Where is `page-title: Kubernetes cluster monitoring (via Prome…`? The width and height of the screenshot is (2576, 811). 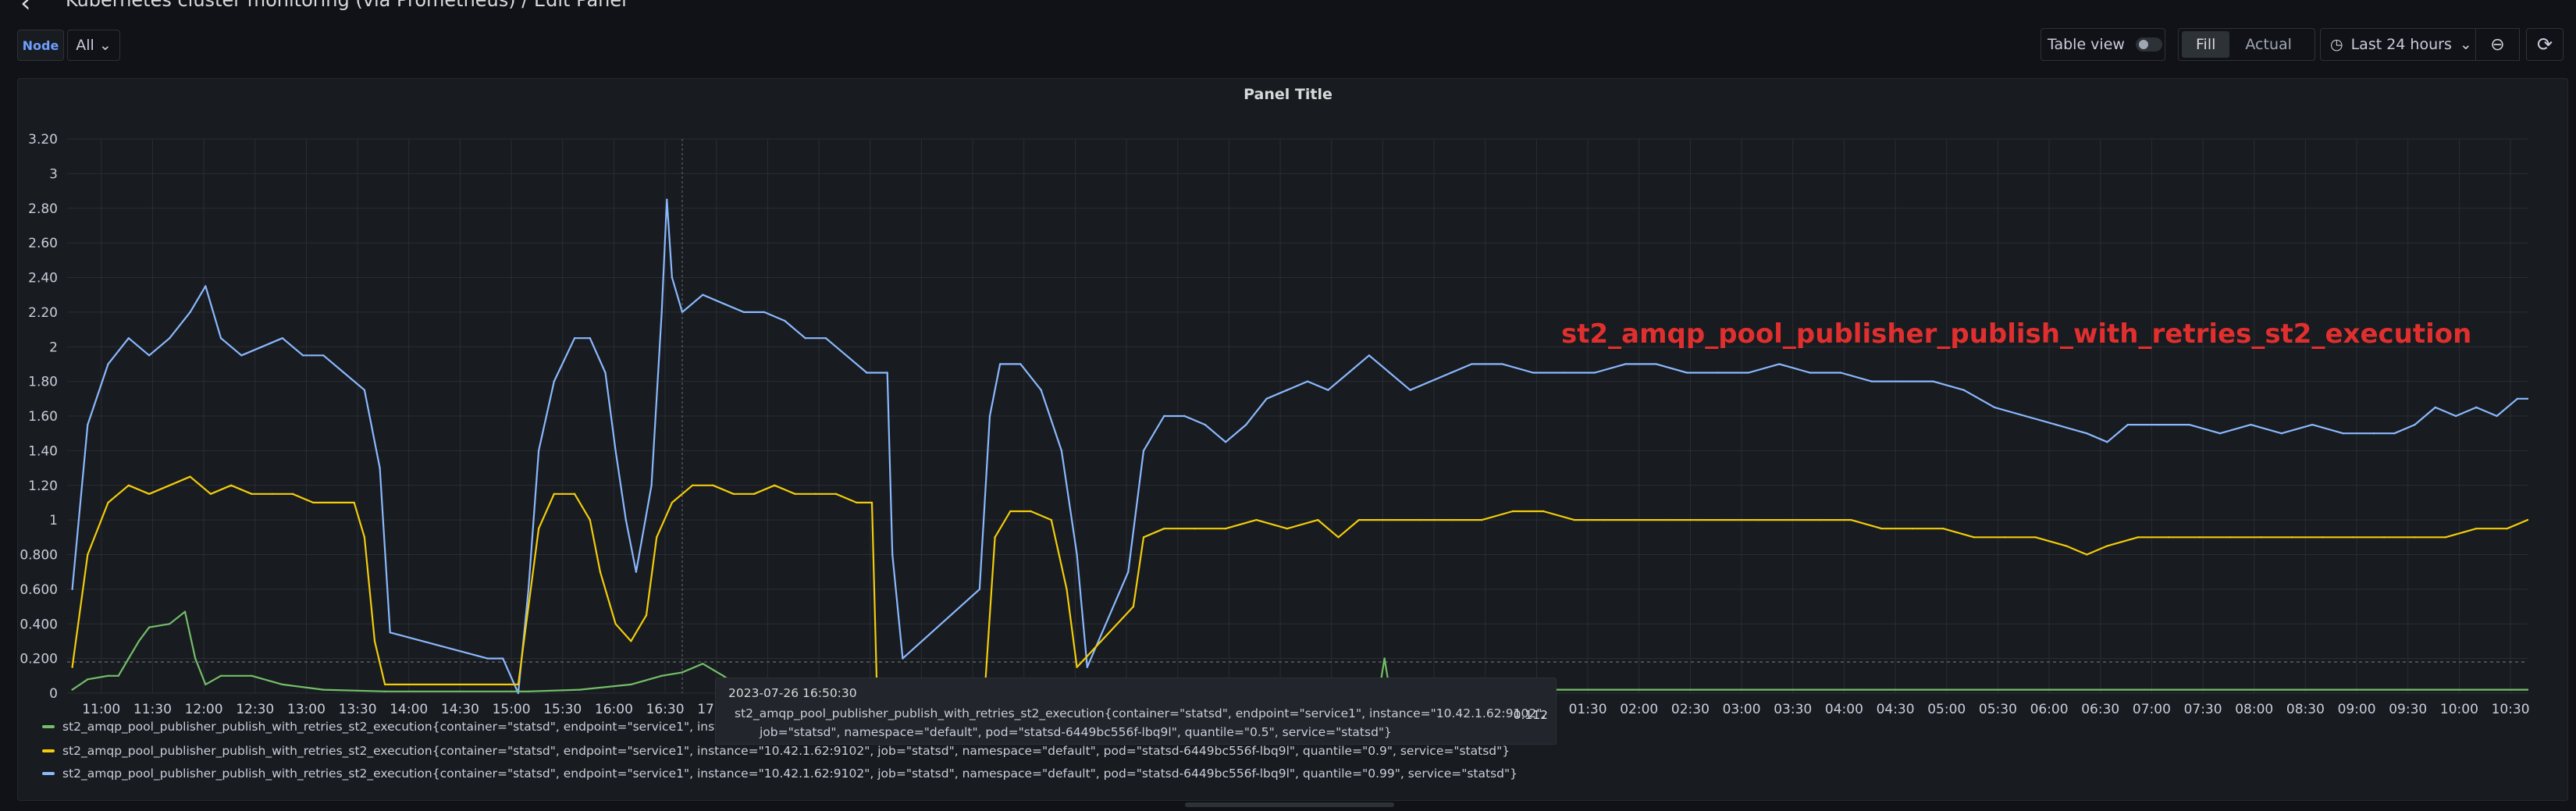
page-title: Kubernetes cluster monitoring (via Prome… is located at coordinates (346, 5).